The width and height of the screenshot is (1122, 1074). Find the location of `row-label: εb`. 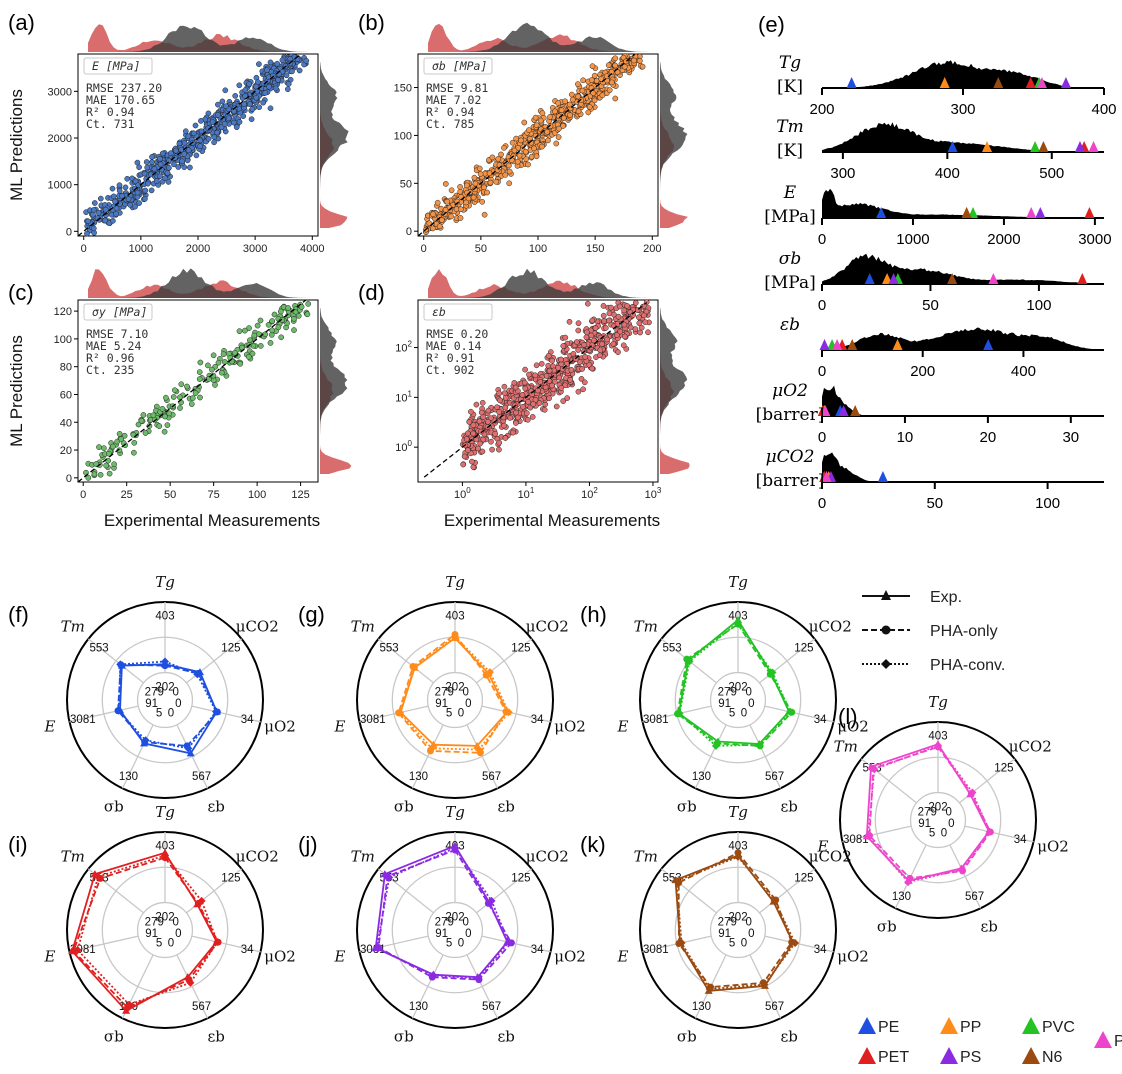

row-label: εb is located at coordinates (790, 325).